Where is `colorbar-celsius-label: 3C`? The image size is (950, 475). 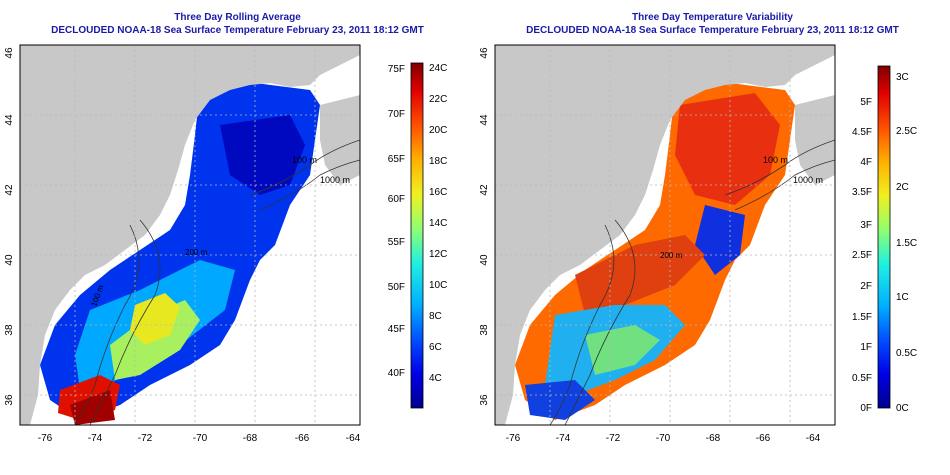
colorbar-celsius-label: 3C is located at coordinates (902, 77).